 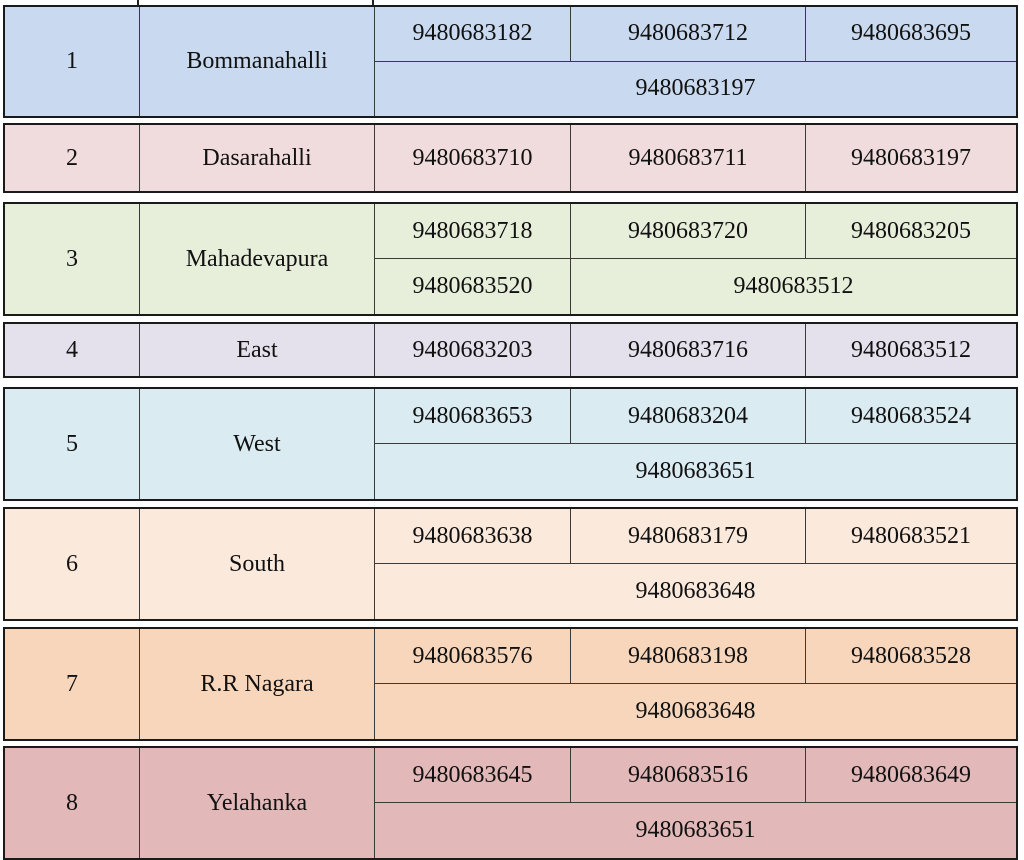 I want to click on phone-number: 9480683204, so click(x=688, y=416).